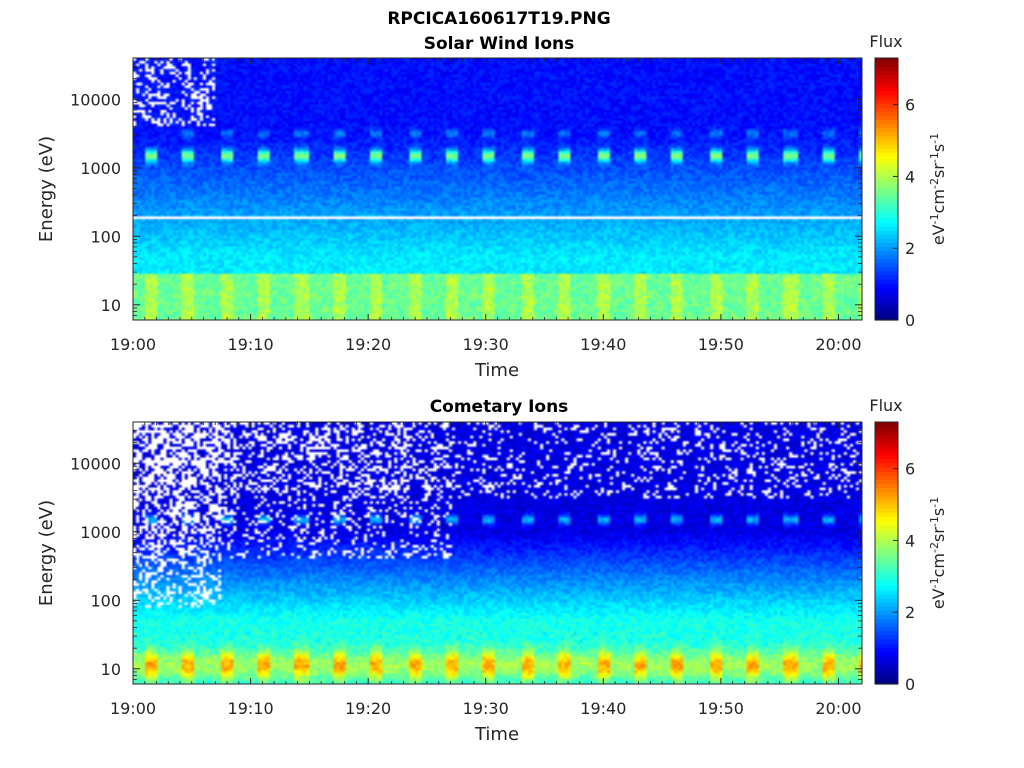 This screenshot has width=1024, height=768. What do you see at coordinates (111, 305) in the screenshot?
I see `y-tick-label: 10` at bounding box center [111, 305].